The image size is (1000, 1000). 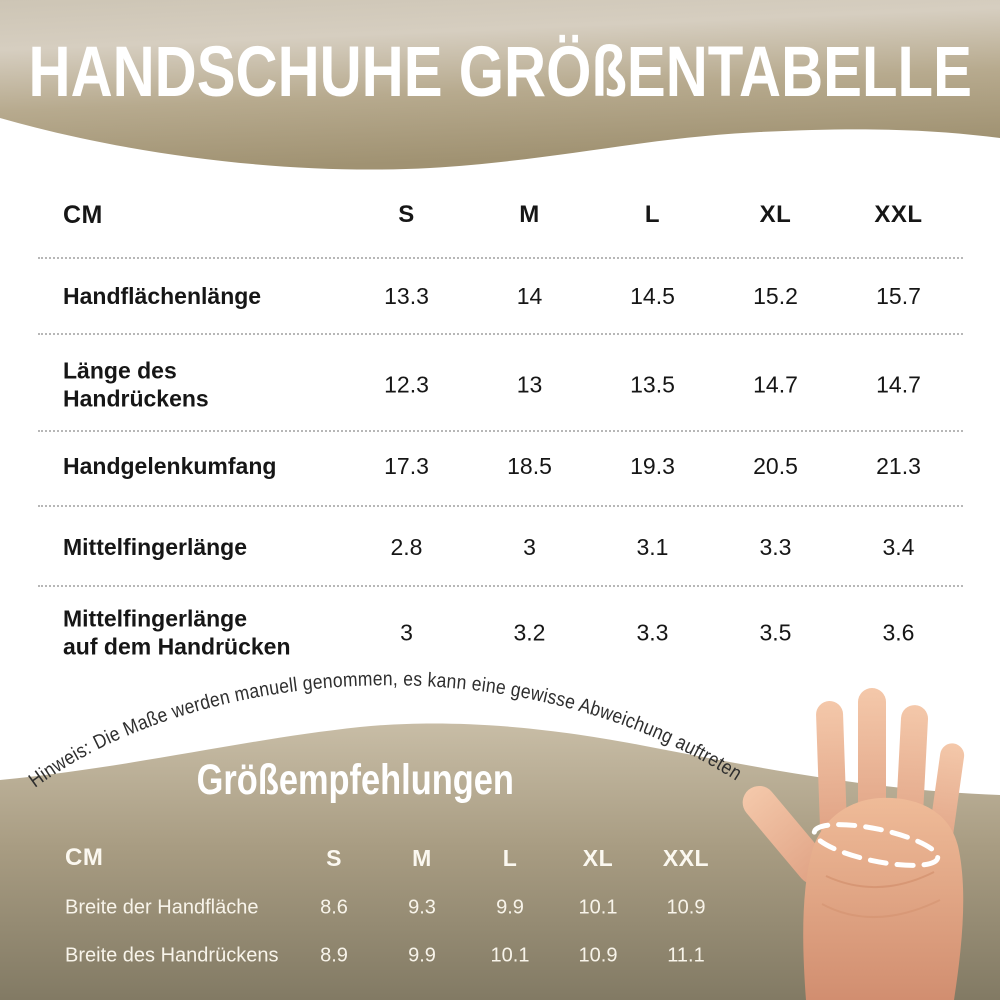 I want to click on size-value: 20.5, so click(x=775, y=466).